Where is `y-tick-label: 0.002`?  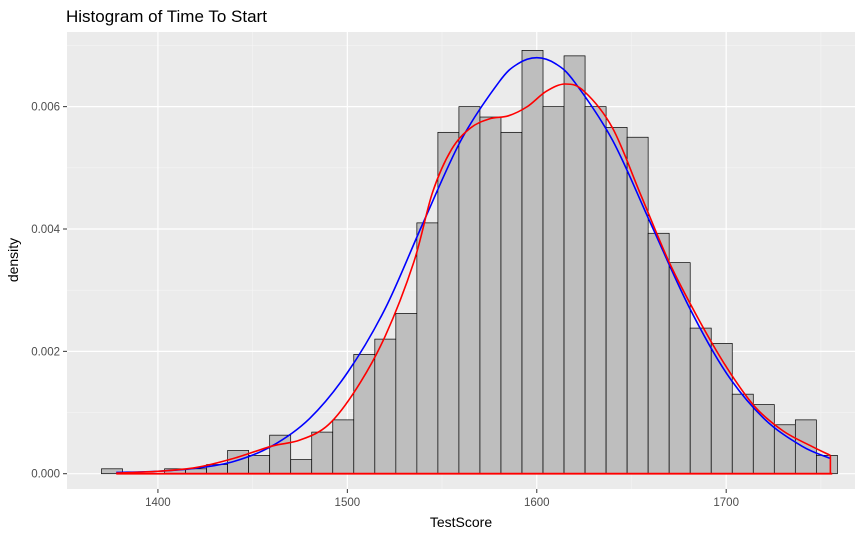
y-tick-label: 0.002 is located at coordinates (45, 352).